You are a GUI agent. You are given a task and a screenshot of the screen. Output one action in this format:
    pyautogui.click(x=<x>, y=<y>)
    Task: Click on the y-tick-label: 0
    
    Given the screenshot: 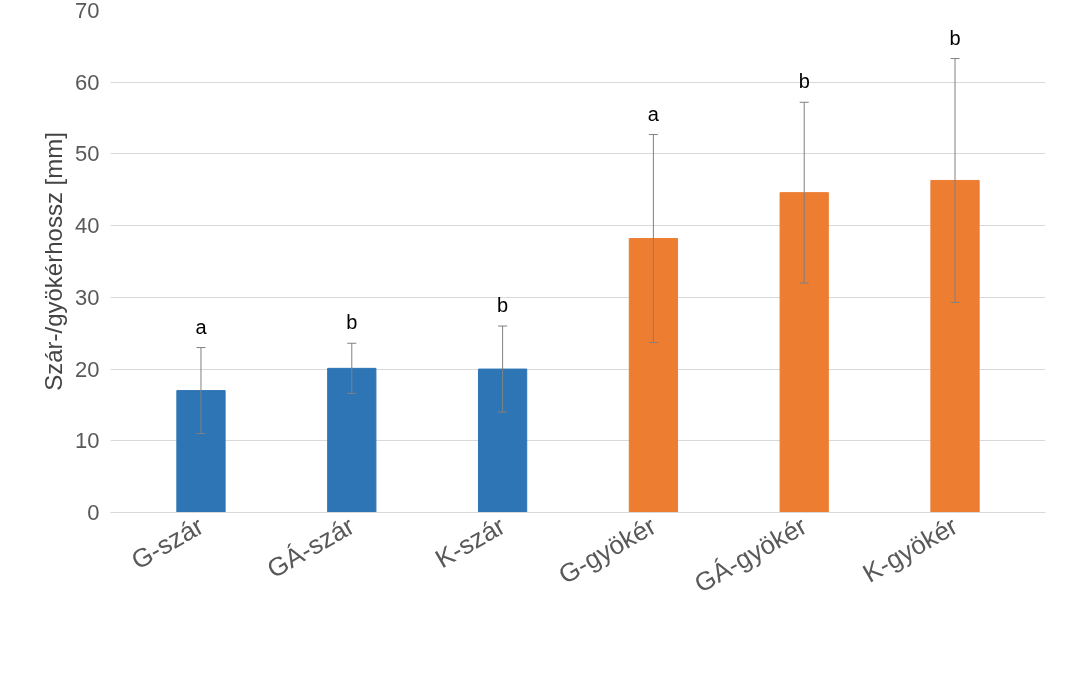 What is the action you would take?
    pyautogui.click(x=93, y=512)
    